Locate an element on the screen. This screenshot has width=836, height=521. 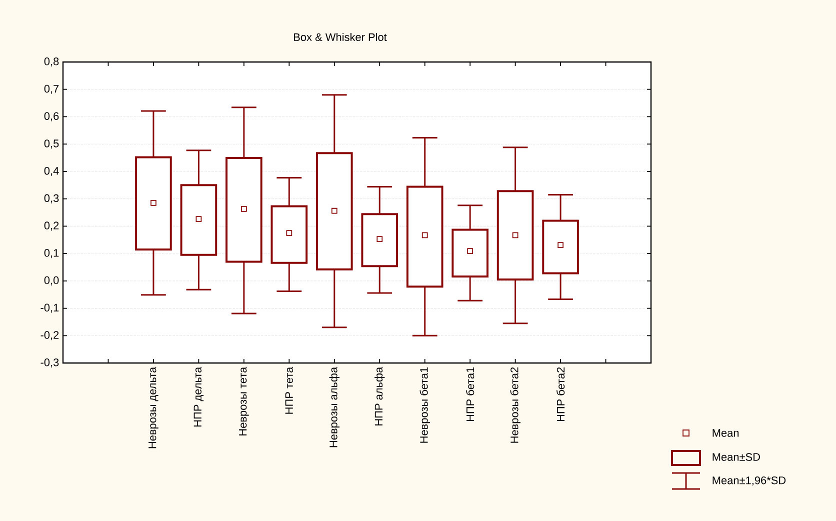
x-tick-label: НПР бета1 is located at coordinates (470, 394).